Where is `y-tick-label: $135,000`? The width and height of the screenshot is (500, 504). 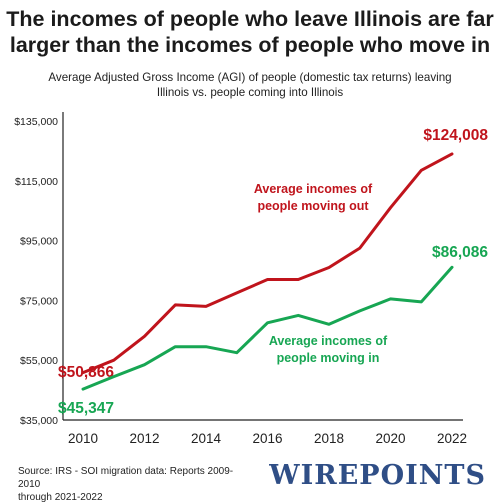
y-tick-label: $135,000 is located at coordinates (36, 122).